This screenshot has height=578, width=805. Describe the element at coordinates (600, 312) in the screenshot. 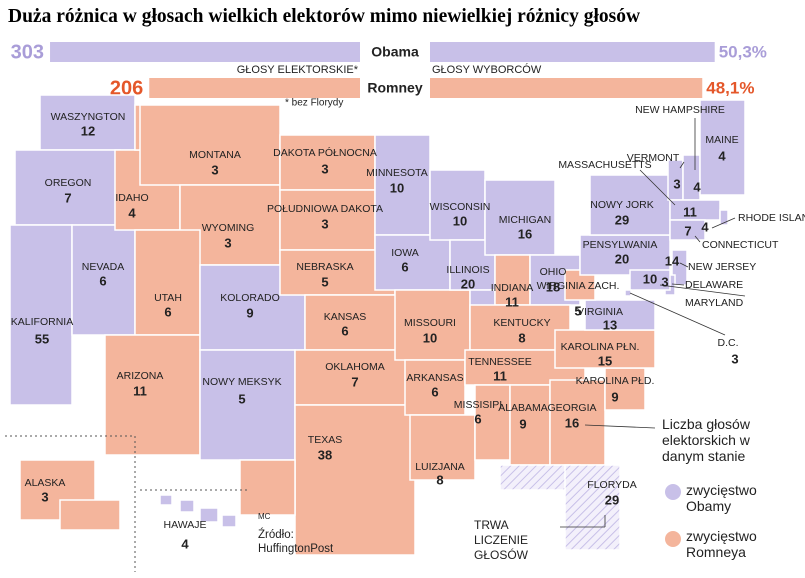

I see `state-name: VIRGINIA` at that location.